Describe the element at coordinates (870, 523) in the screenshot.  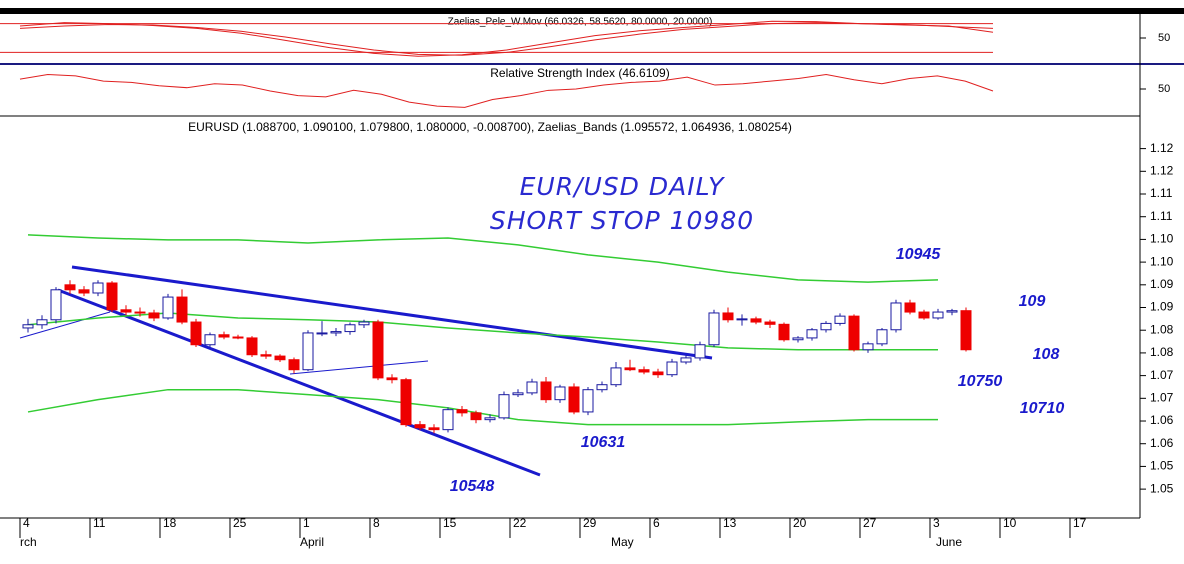
I see `x-tick-label: 27` at that location.